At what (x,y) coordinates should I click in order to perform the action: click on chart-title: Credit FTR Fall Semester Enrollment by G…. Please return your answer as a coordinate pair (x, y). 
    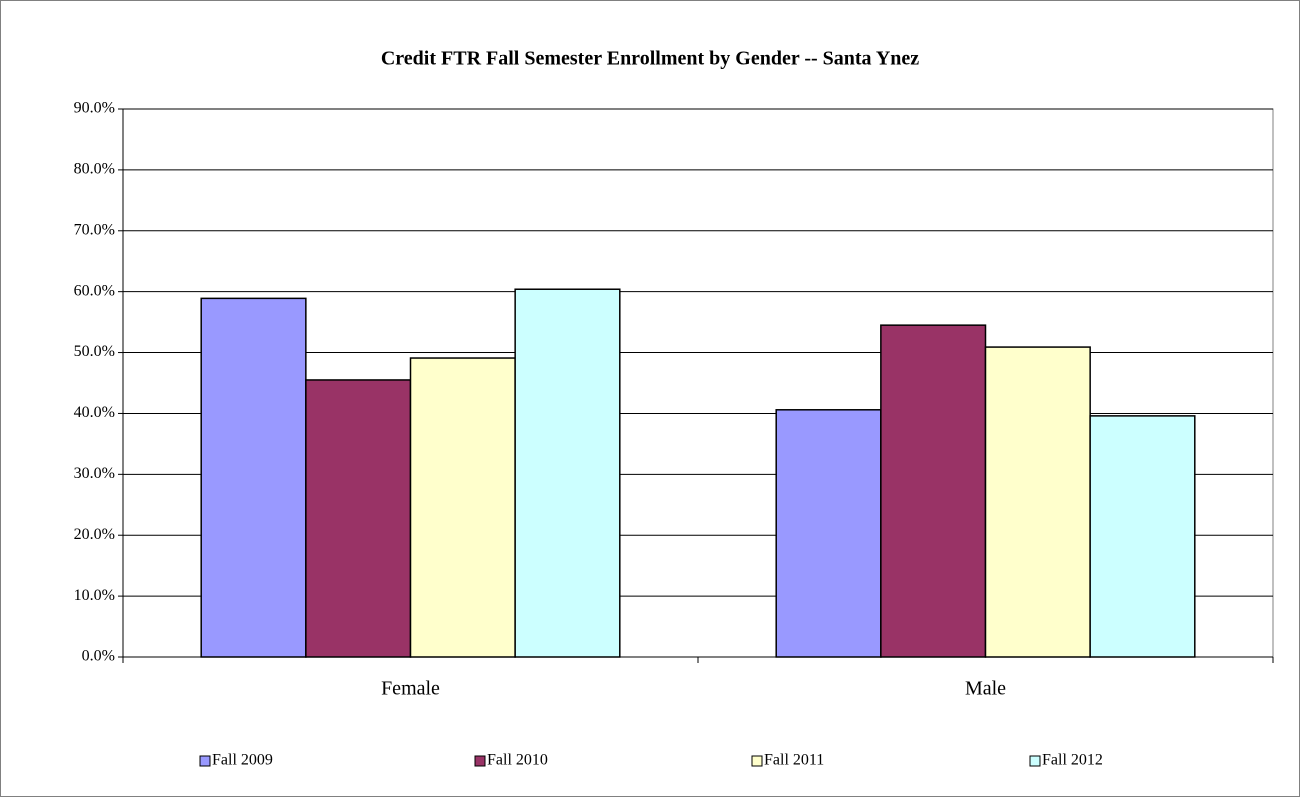
    Looking at the image, I should click on (650, 59).